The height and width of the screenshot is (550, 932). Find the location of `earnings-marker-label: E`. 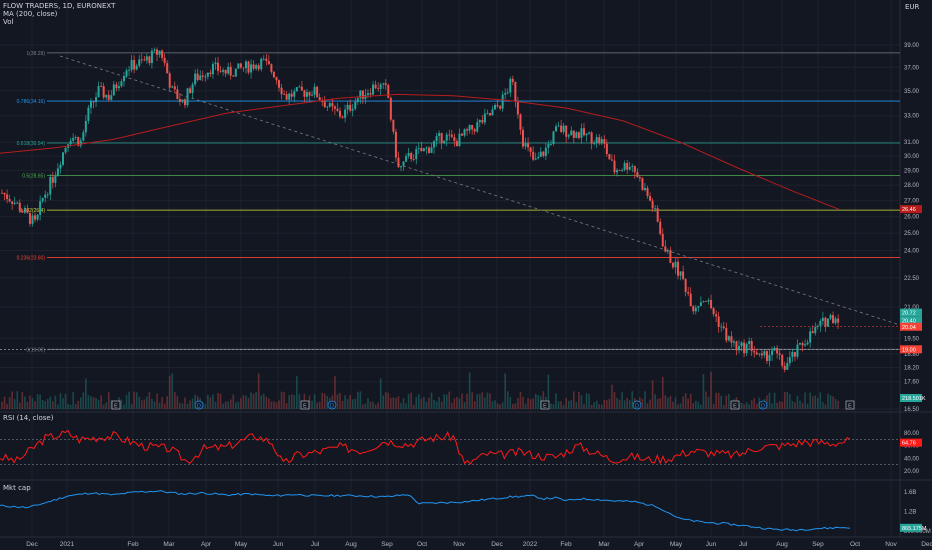

earnings-marker-label: E is located at coordinates (545, 407).